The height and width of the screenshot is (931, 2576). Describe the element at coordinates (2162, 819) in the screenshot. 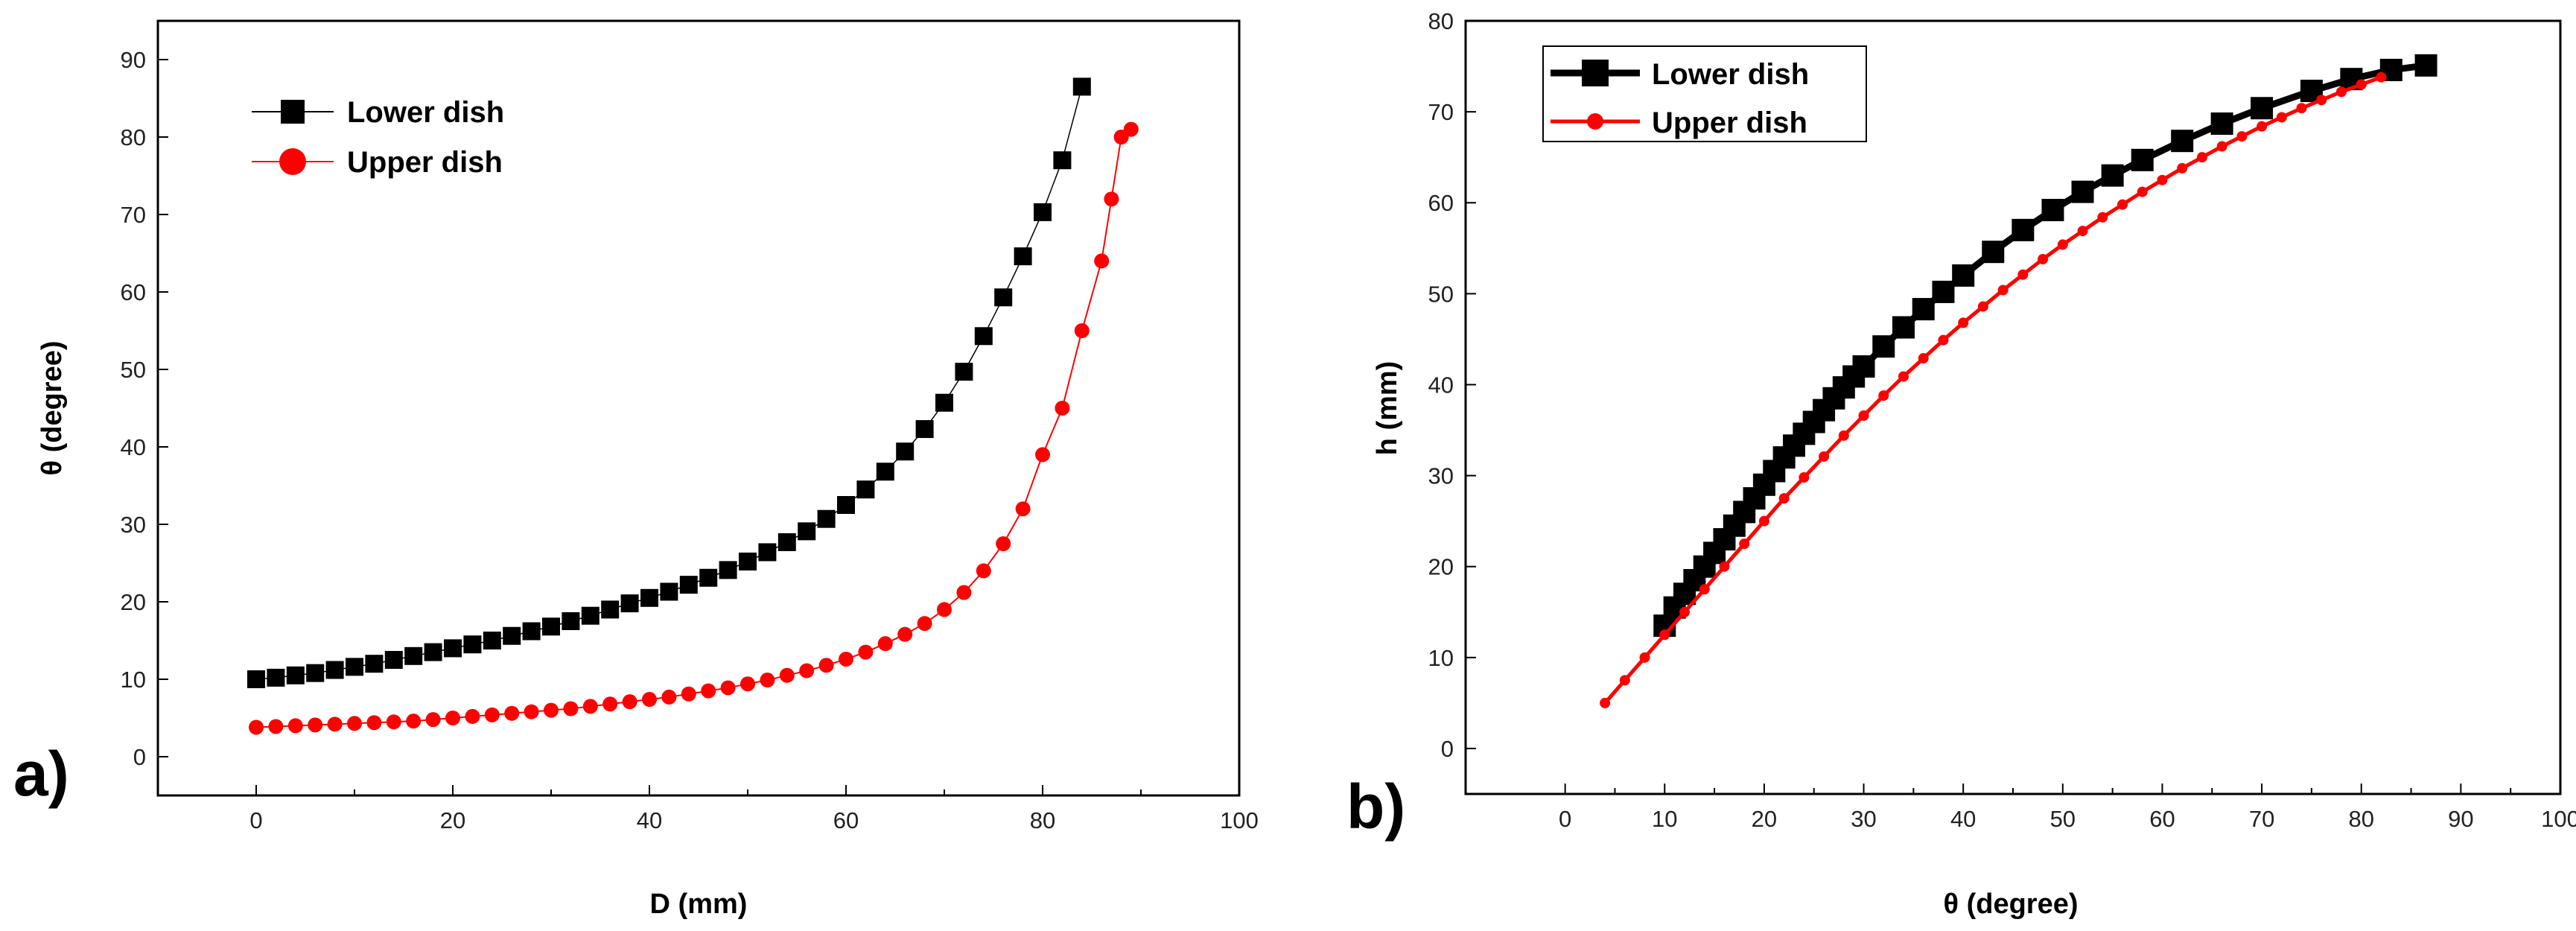

I see `chart-b-x-tick-label: 60` at that location.